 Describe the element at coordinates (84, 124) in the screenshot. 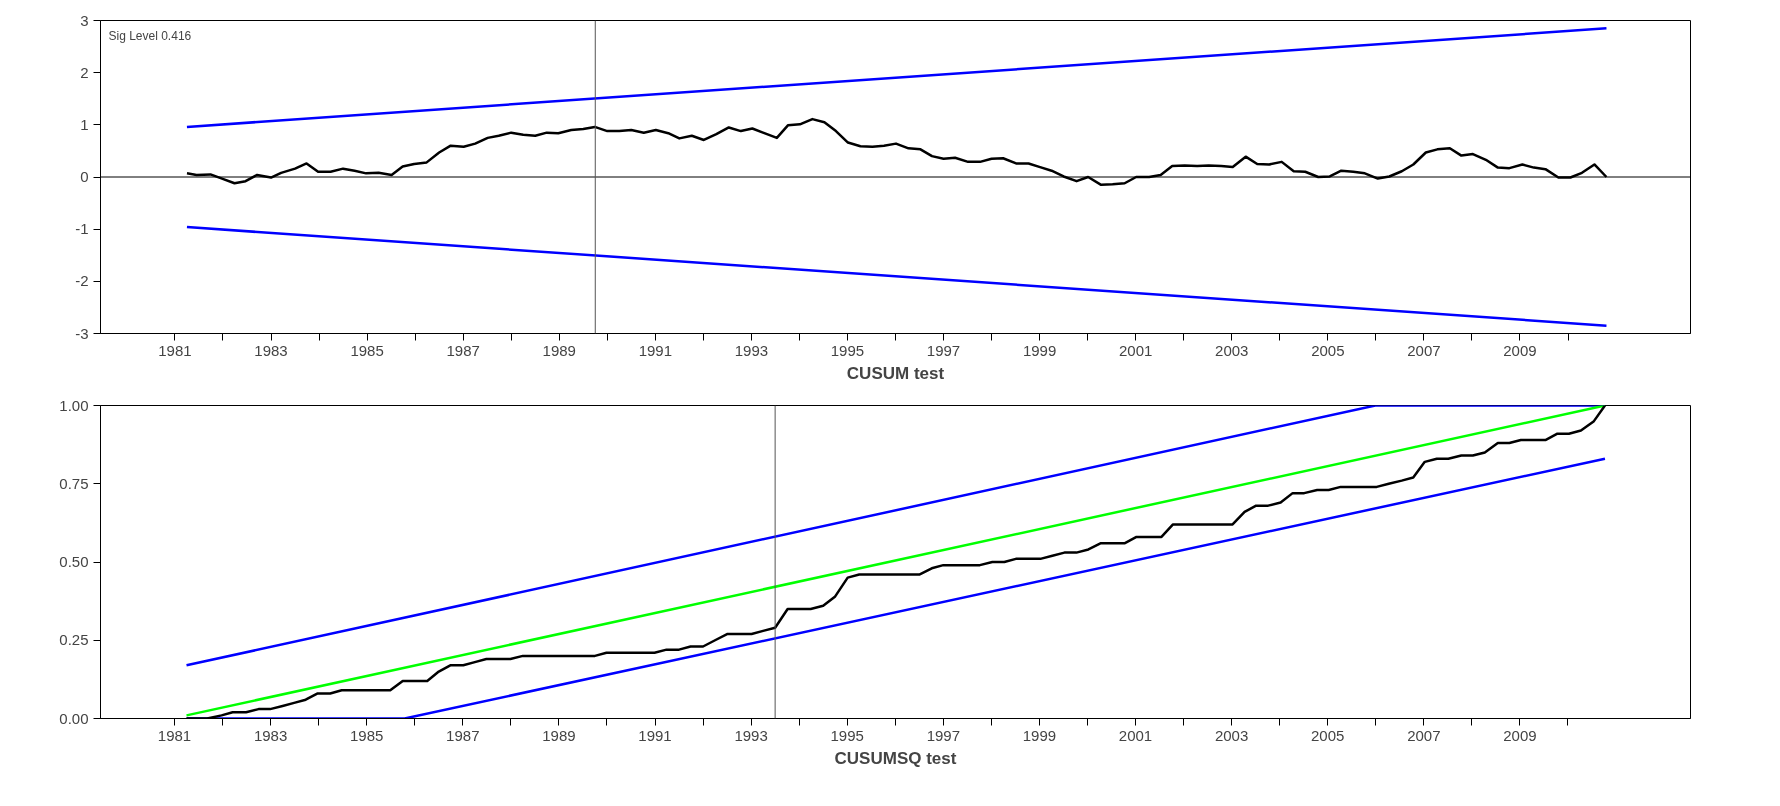

I see `y-tick-label: 1` at that location.